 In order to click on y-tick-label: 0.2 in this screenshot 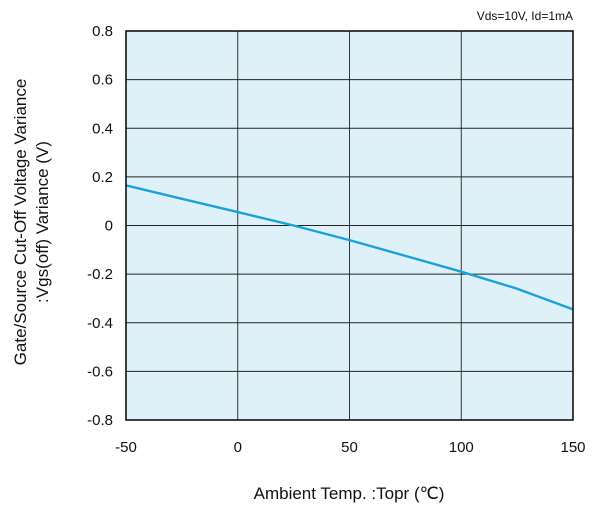, I will do `click(102, 177)`.